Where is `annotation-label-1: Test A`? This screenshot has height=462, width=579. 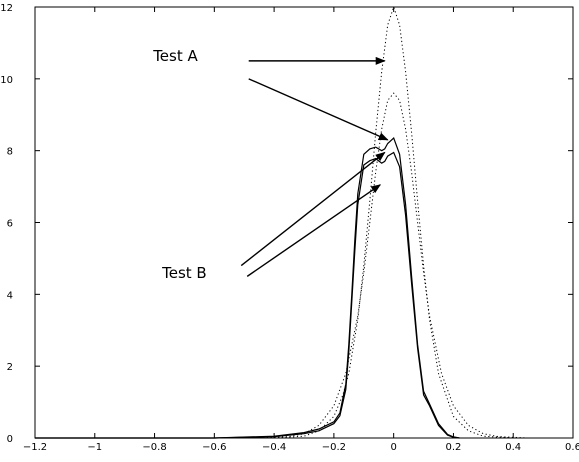
annotation-label-1: Test A is located at coordinates (175, 56).